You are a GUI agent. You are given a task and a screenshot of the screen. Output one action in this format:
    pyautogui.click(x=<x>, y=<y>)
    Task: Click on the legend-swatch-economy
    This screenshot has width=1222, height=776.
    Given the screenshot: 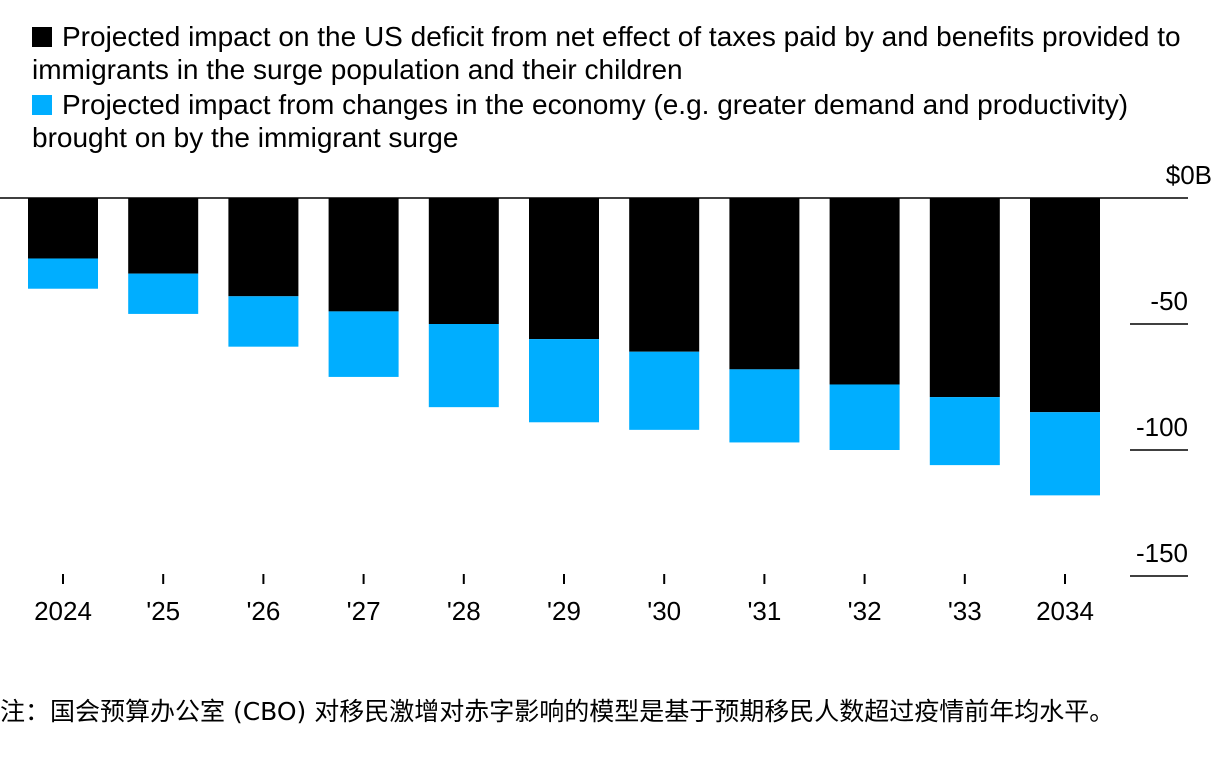 What is the action you would take?
    pyautogui.click(x=42, y=105)
    